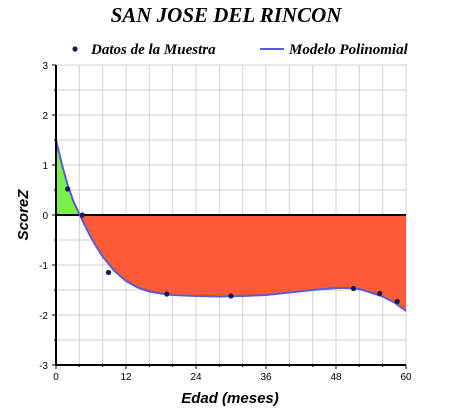  What do you see at coordinates (266, 377) in the screenshot?
I see `x-tick-label: 36` at bounding box center [266, 377].